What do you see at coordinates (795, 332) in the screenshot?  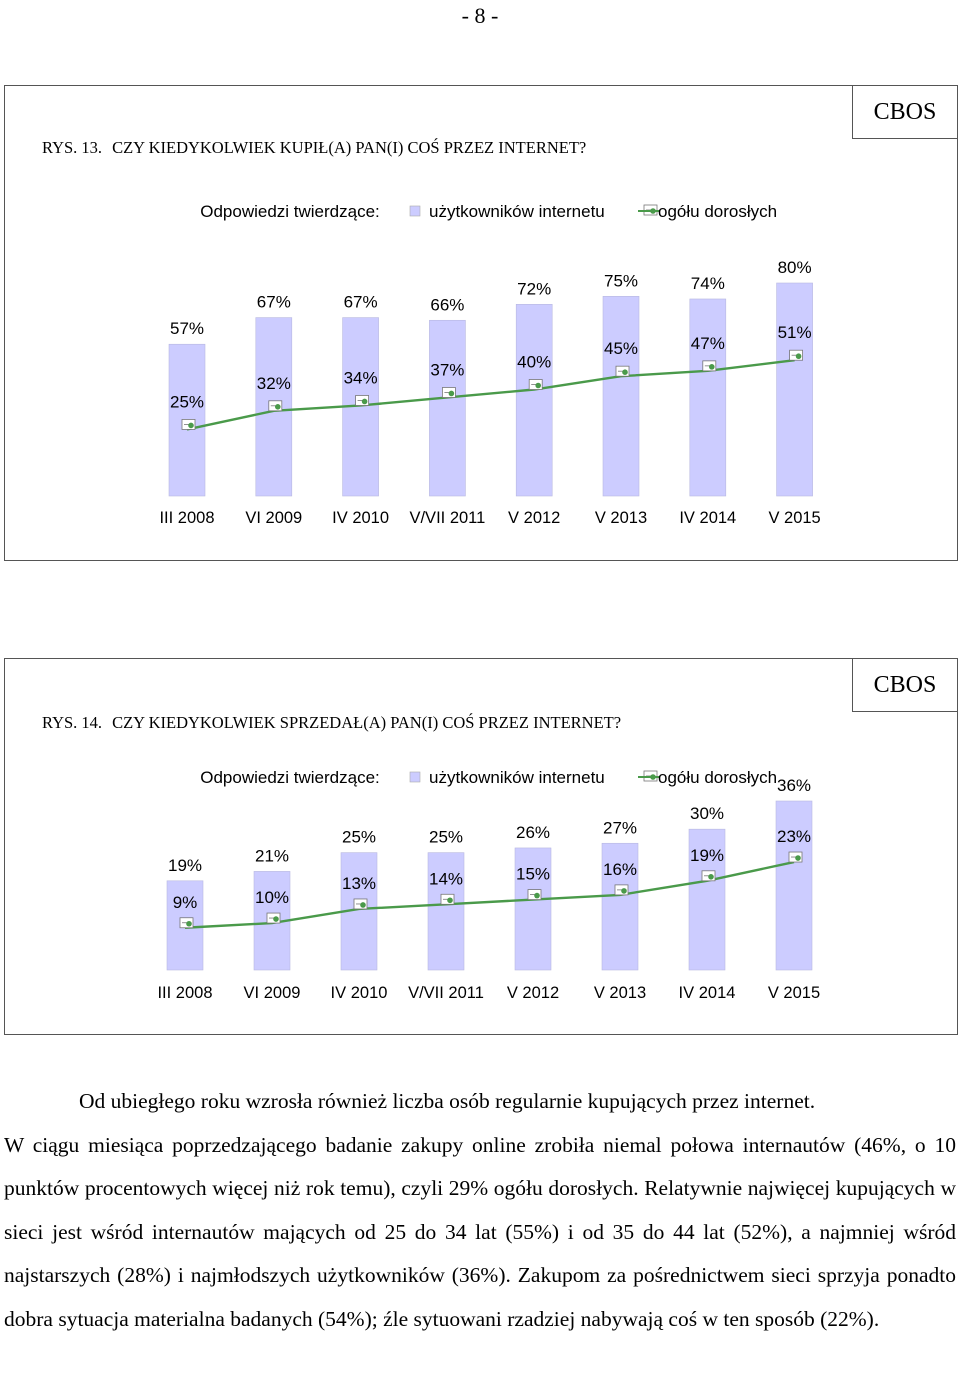 I see `line-label: 51%` at bounding box center [795, 332].